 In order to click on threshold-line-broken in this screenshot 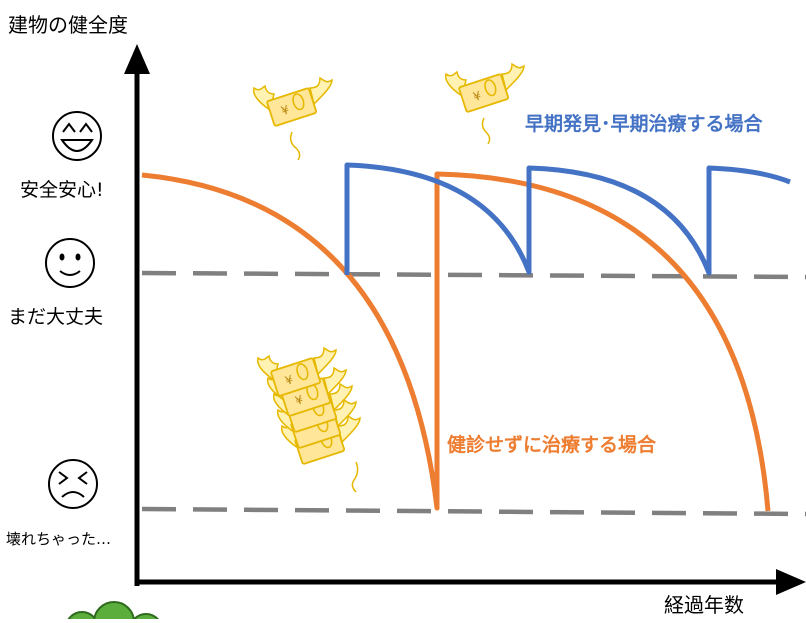, I will do `click(473, 511)`.